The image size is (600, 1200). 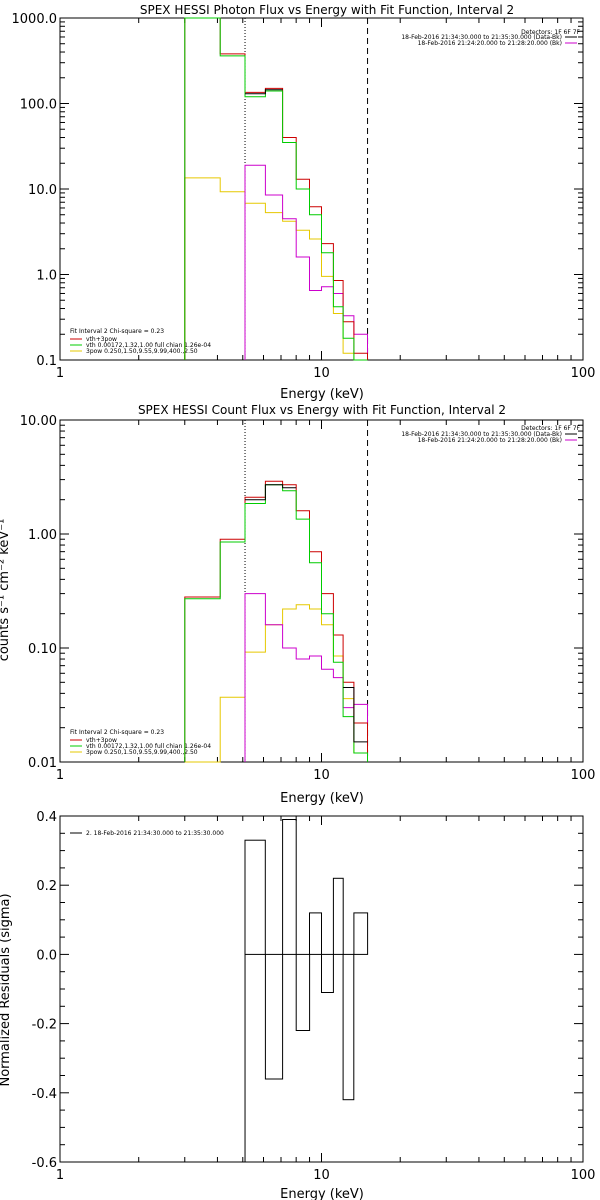 What do you see at coordinates (44, 1025) in the screenshot?
I see `y-tick-label: -0.2` at bounding box center [44, 1025].